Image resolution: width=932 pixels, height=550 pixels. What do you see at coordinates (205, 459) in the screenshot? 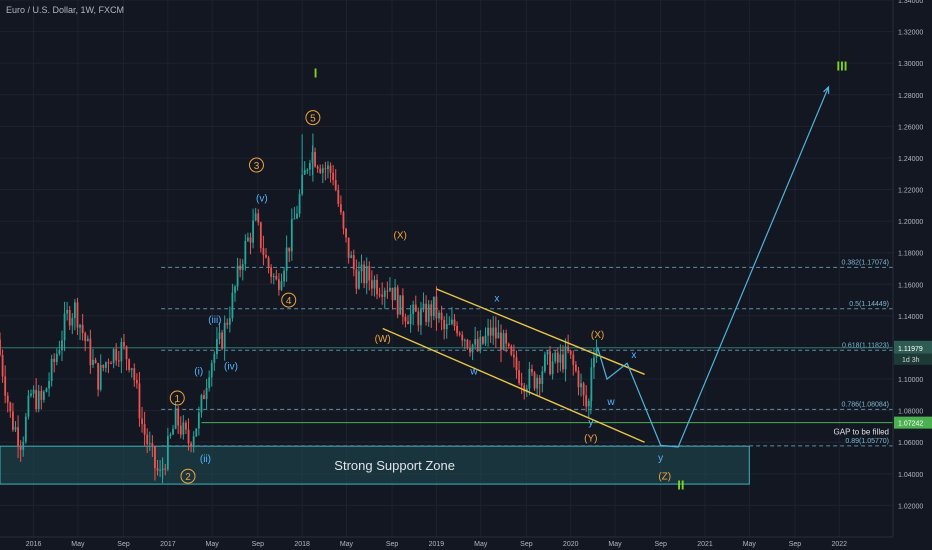
I see `wave-label: (ii)` at bounding box center [205, 459].